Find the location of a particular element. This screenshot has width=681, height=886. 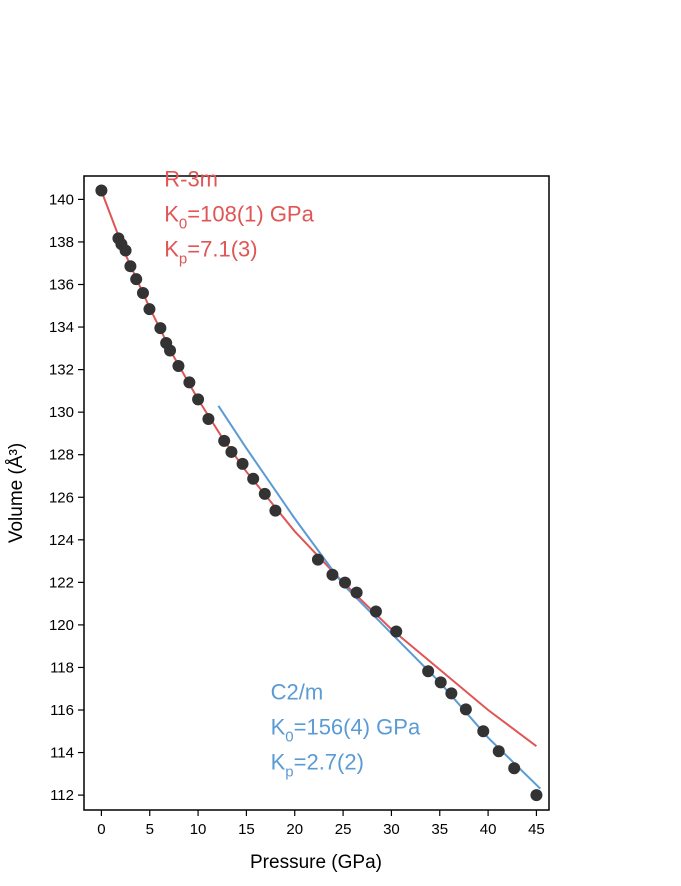

y-tick-label: 128 is located at coordinates (61, 455).